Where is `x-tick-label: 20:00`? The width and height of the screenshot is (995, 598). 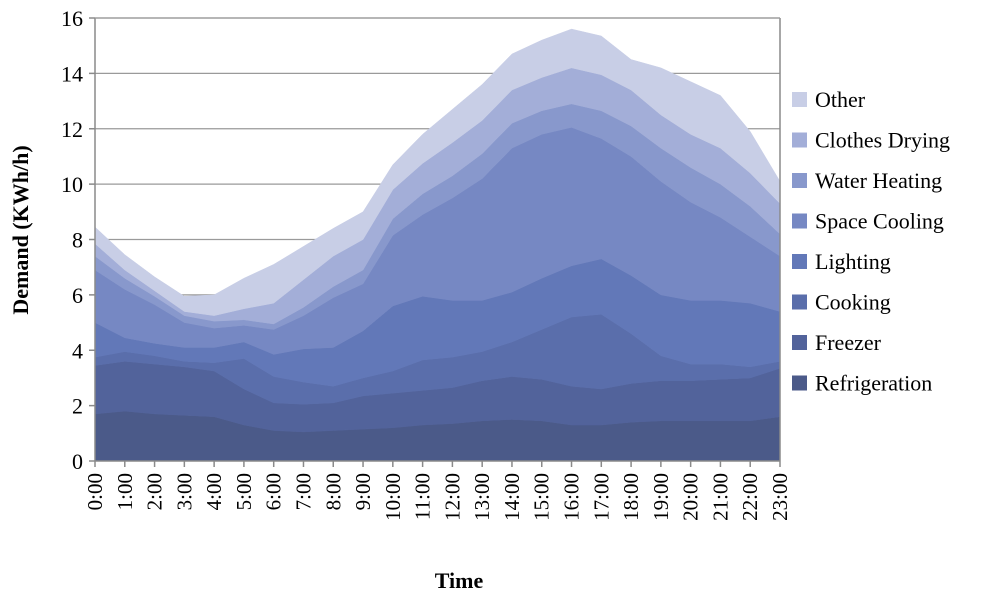 x-tick-label: 20:00 is located at coordinates (691, 497).